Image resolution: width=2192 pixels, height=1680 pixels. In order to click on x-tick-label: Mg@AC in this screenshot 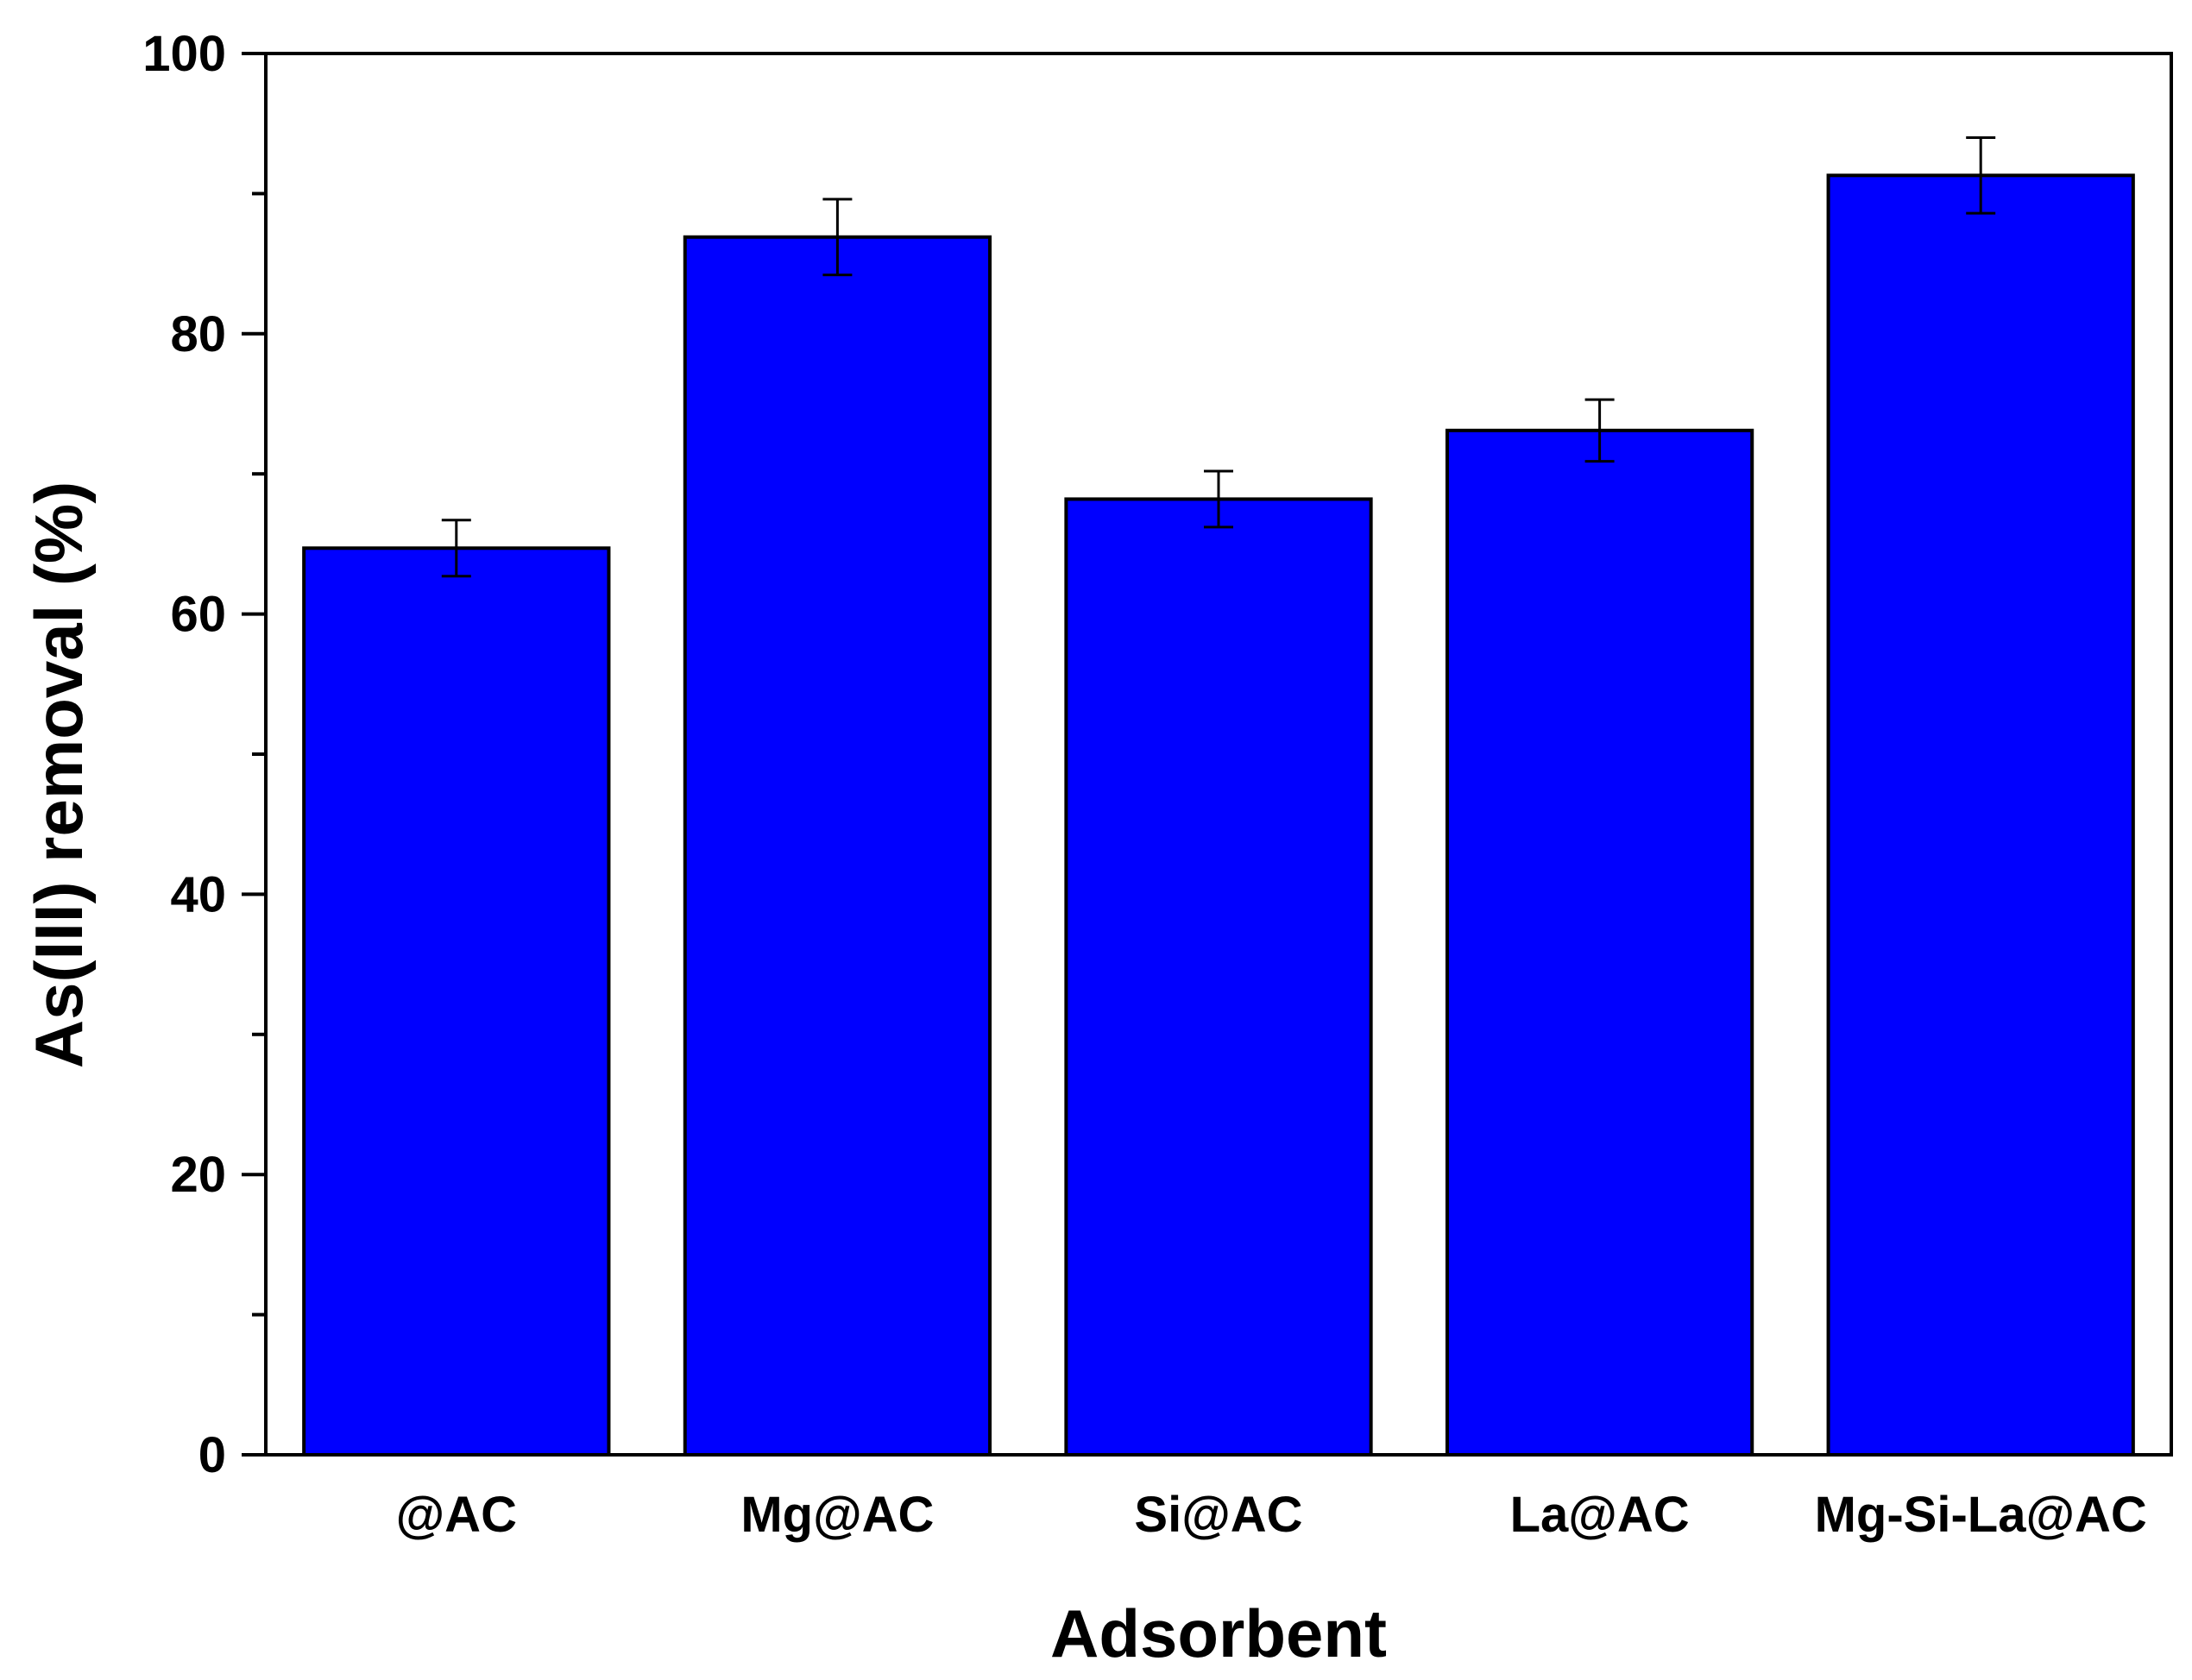, I will do `click(837, 1515)`.